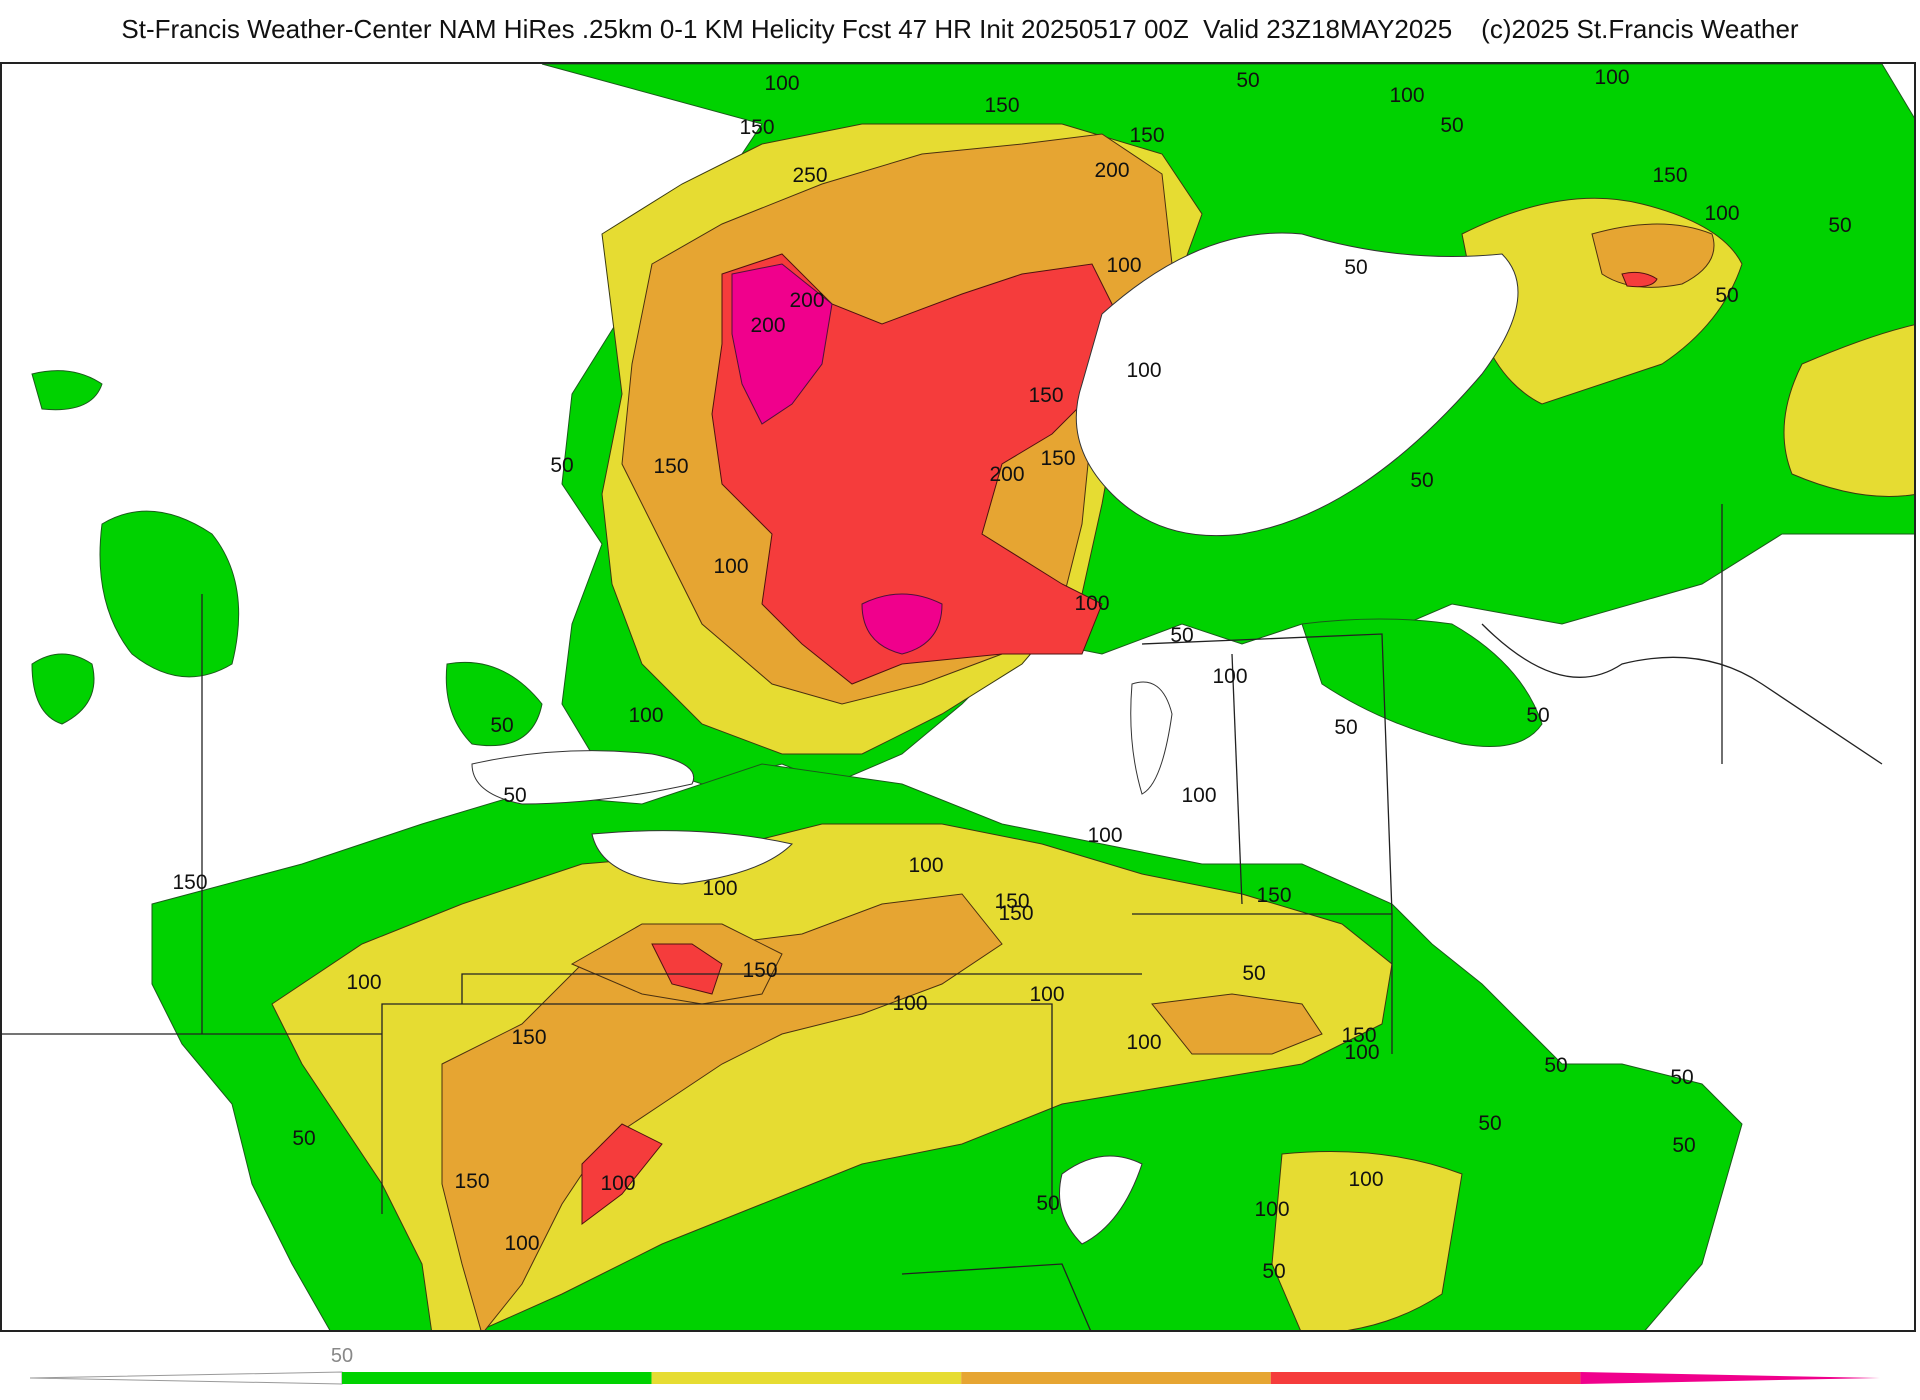 The width and height of the screenshot is (1920, 1400). What do you see at coordinates (1367, 1240) in the screenshot?
I see `contour-area-offshore-yellow` at bounding box center [1367, 1240].